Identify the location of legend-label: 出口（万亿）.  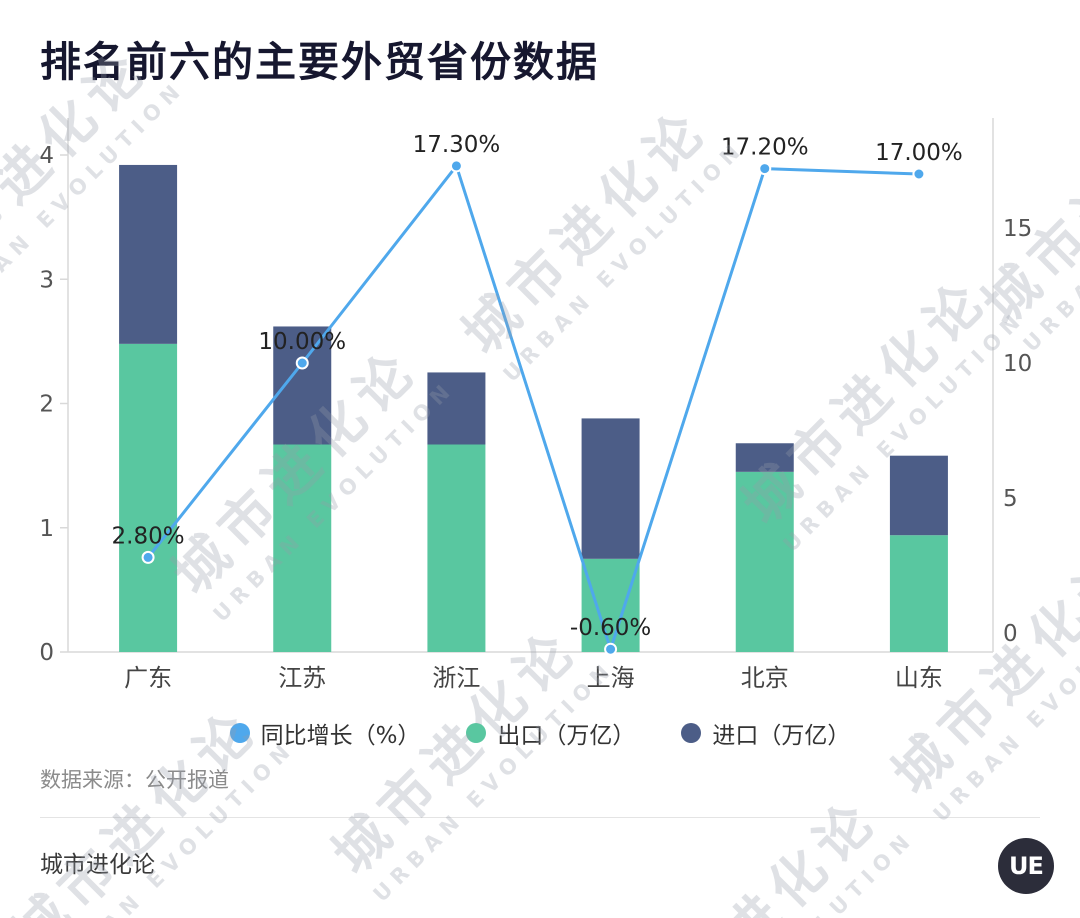
(566, 736).